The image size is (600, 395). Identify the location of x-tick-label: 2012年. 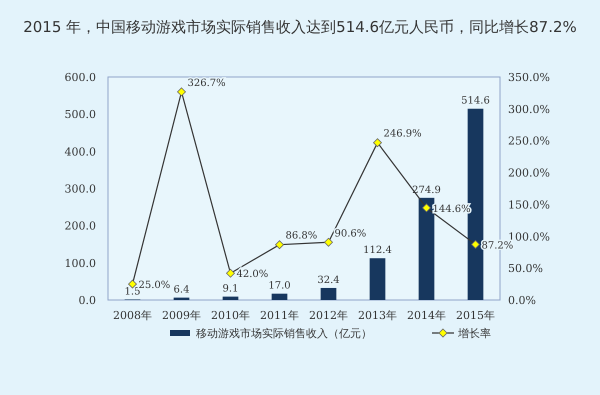
(328, 315).